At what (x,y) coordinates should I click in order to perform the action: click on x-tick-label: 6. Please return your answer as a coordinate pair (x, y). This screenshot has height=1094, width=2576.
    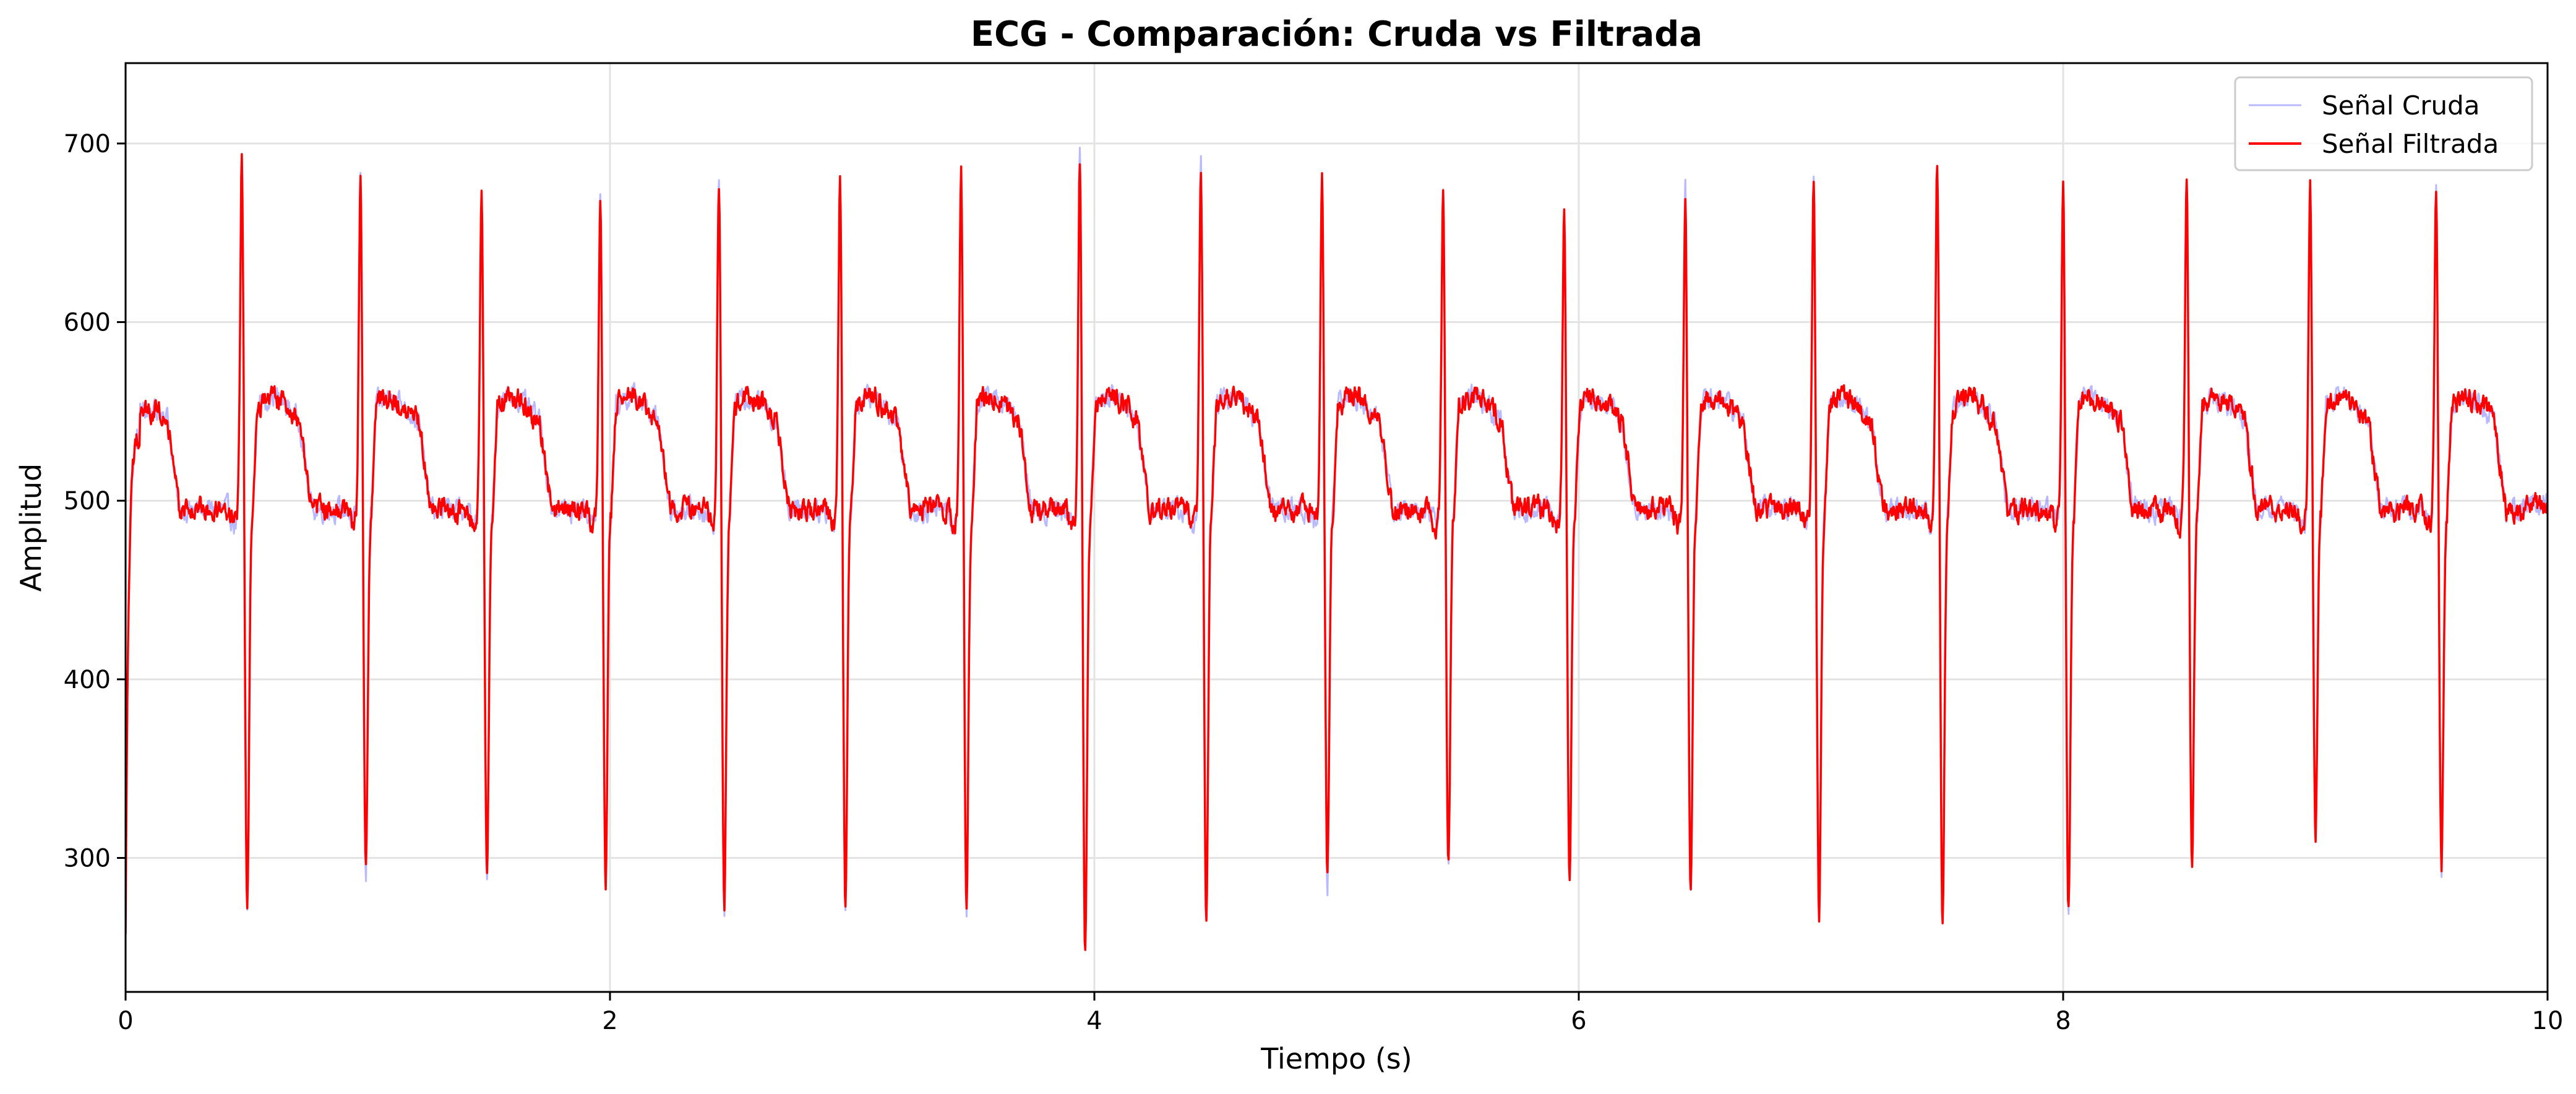
    Looking at the image, I should click on (1579, 1021).